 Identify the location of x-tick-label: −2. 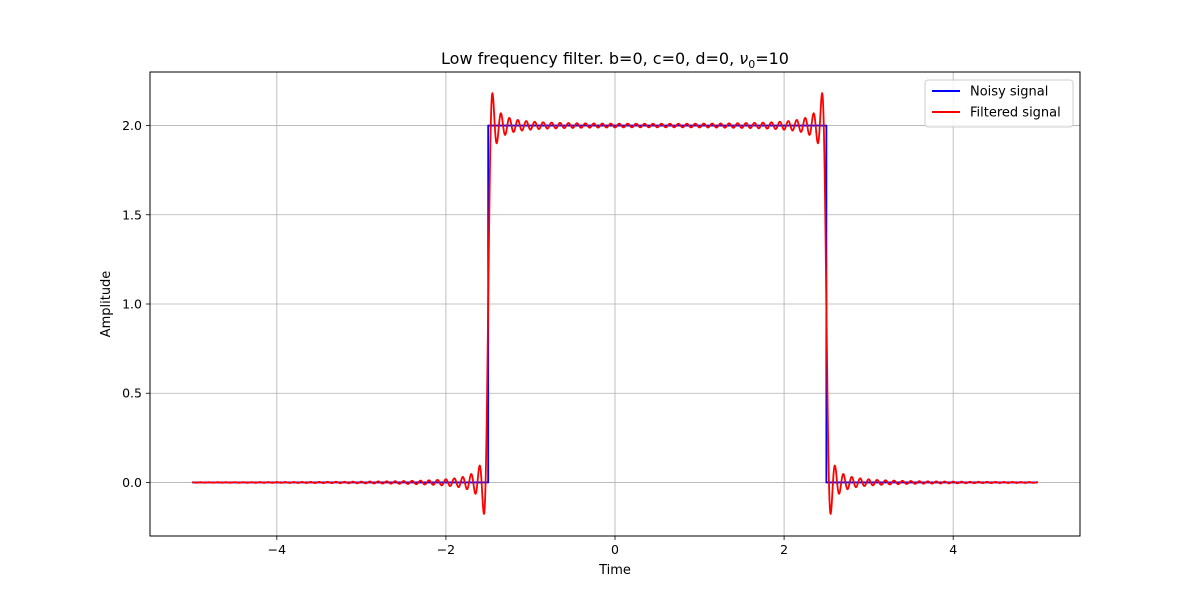
(446, 549).